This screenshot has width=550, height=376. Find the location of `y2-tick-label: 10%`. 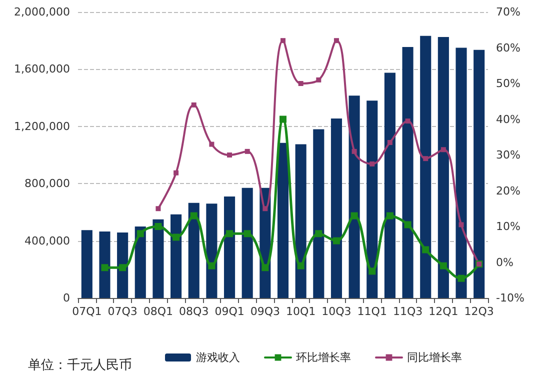

y2-tick-label: 10% is located at coordinates (508, 226).